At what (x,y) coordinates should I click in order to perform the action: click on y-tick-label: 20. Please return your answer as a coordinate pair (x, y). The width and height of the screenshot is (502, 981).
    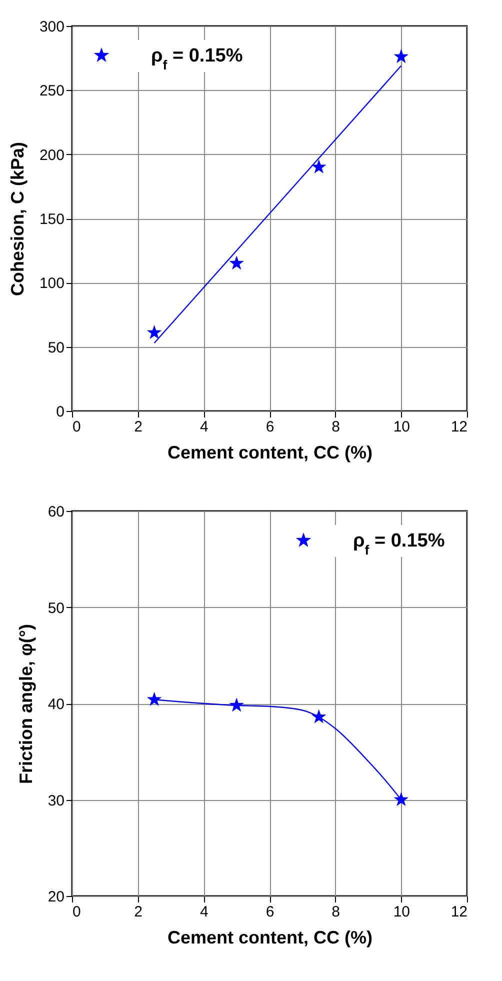
    Looking at the image, I should click on (56, 897).